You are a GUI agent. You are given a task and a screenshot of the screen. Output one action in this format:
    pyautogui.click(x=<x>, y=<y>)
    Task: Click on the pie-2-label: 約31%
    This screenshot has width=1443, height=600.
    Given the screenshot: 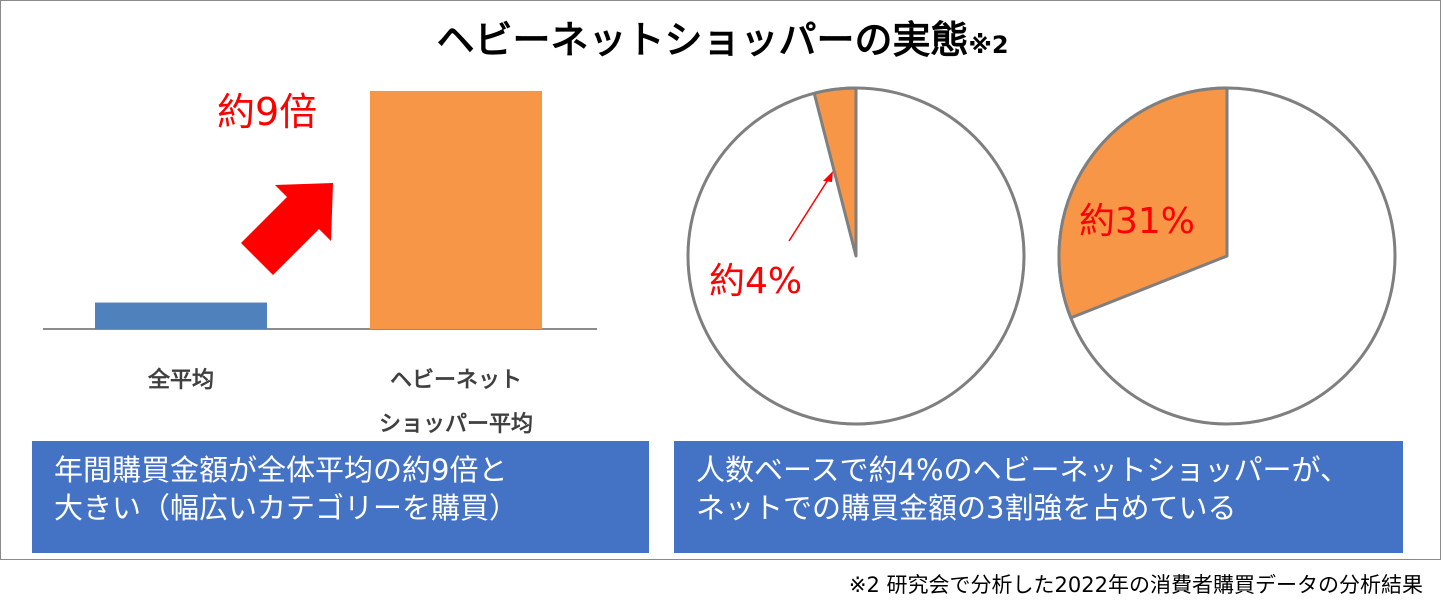 What is the action you would take?
    pyautogui.click(x=1137, y=221)
    